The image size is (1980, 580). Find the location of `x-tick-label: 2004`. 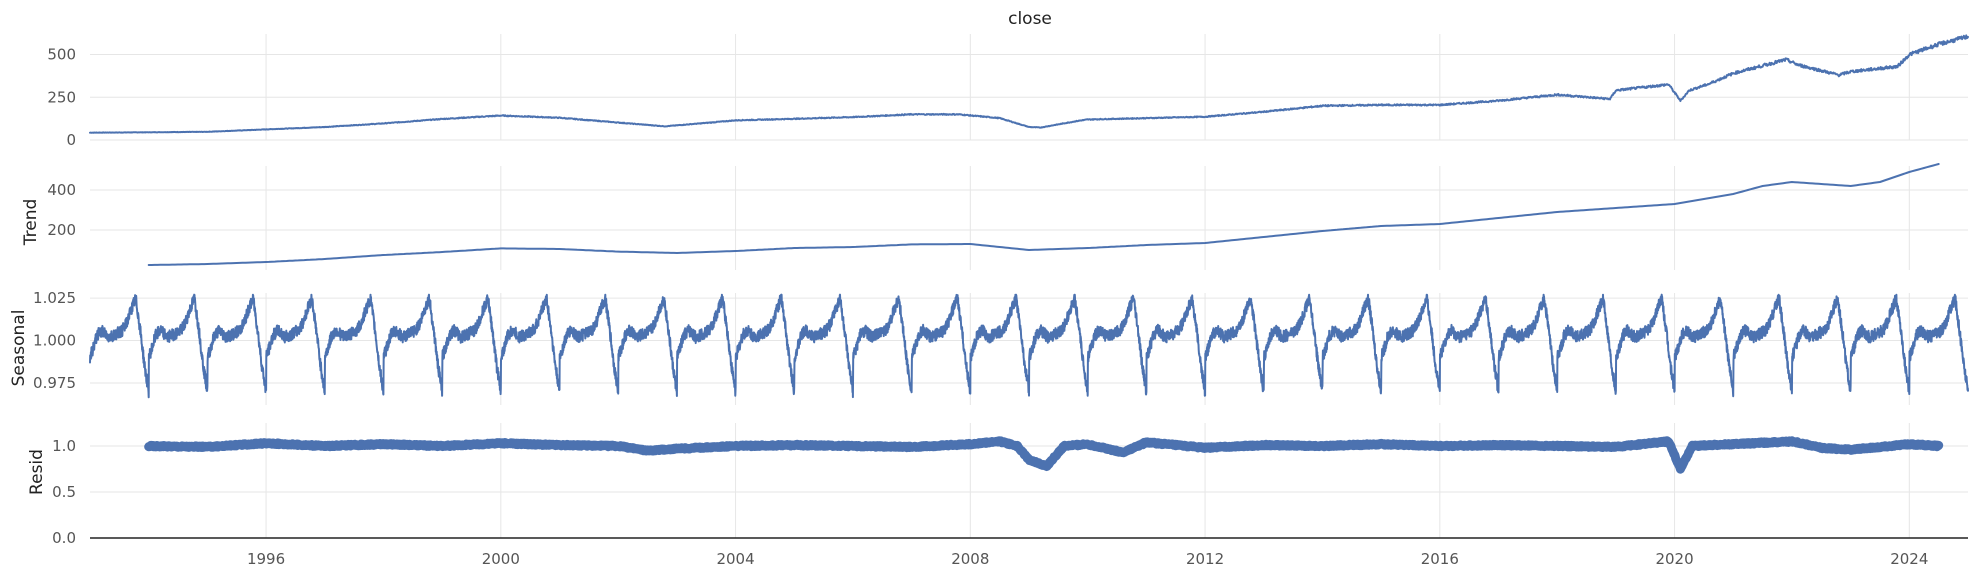

x-tick-label: 2004 is located at coordinates (735, 559).